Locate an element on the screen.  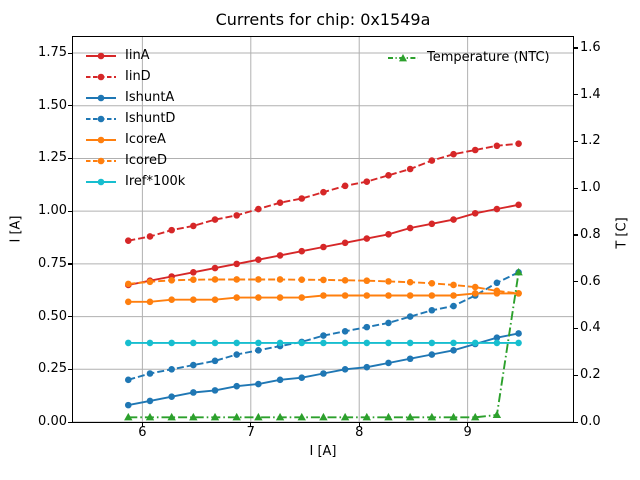
legend-sample-IshuntA is located at coordinates (101, 97).